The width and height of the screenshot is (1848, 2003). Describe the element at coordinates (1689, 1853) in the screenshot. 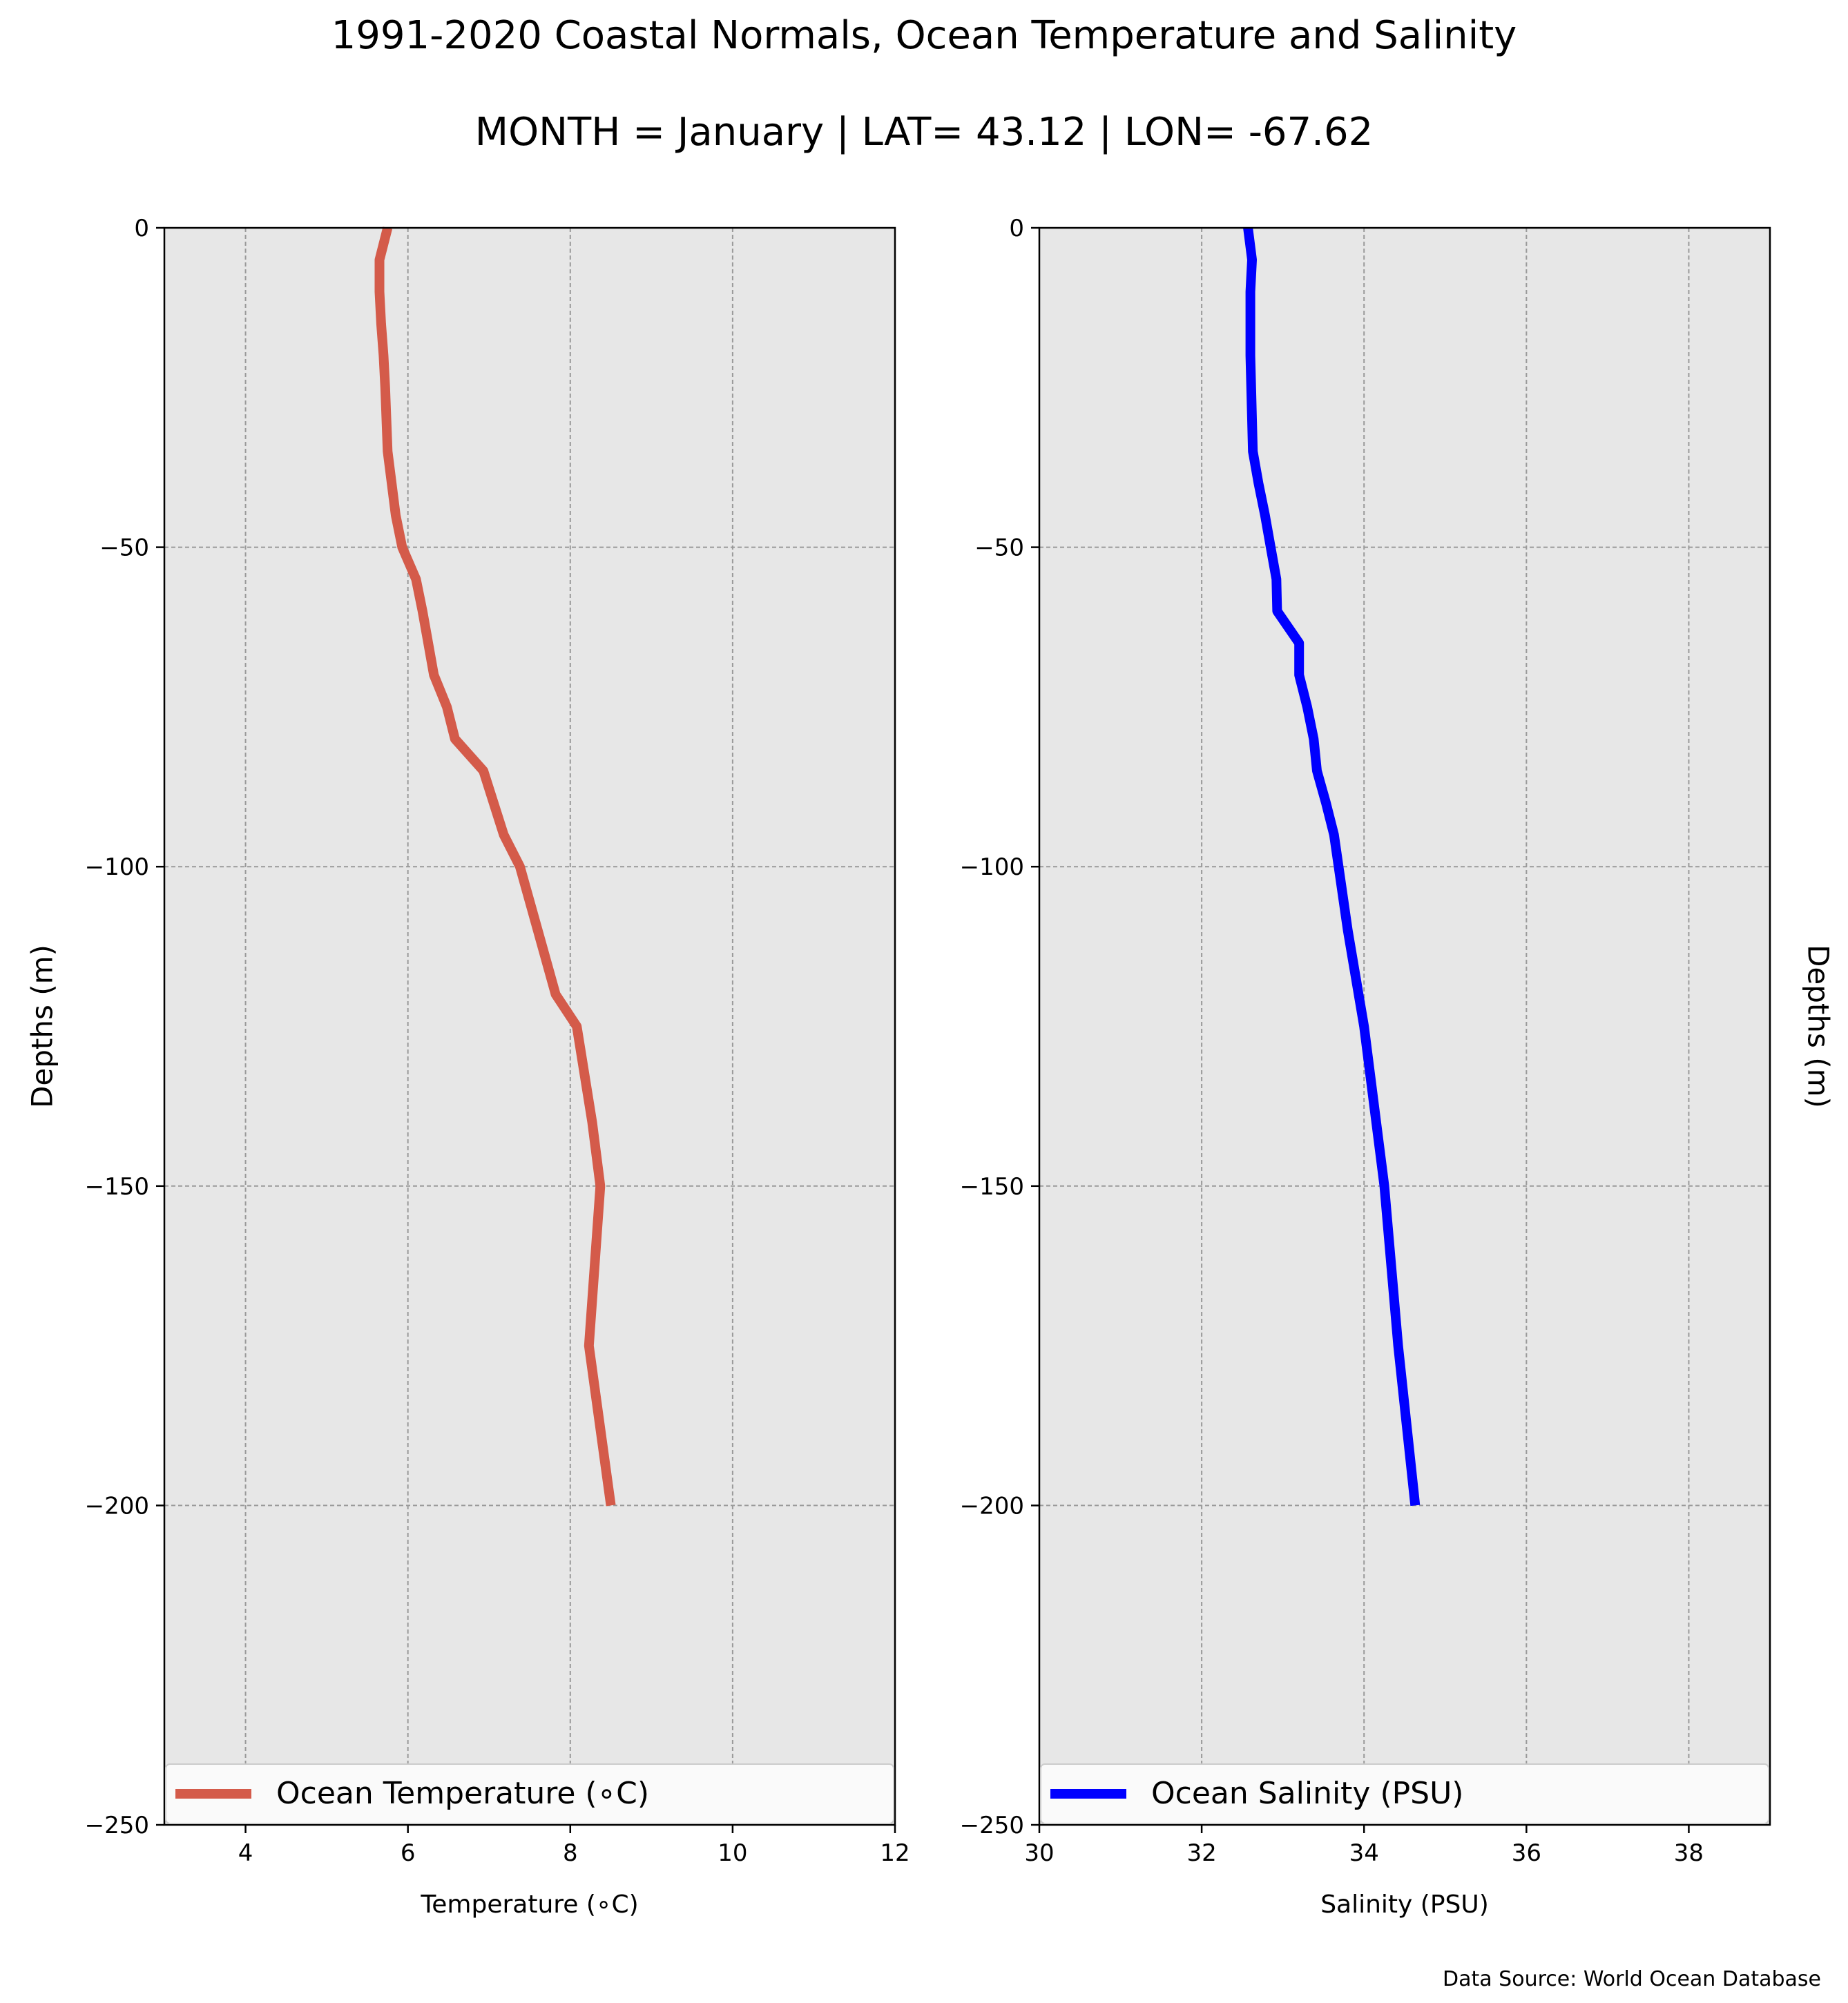

I see `x-tick-label: 38` at that location.